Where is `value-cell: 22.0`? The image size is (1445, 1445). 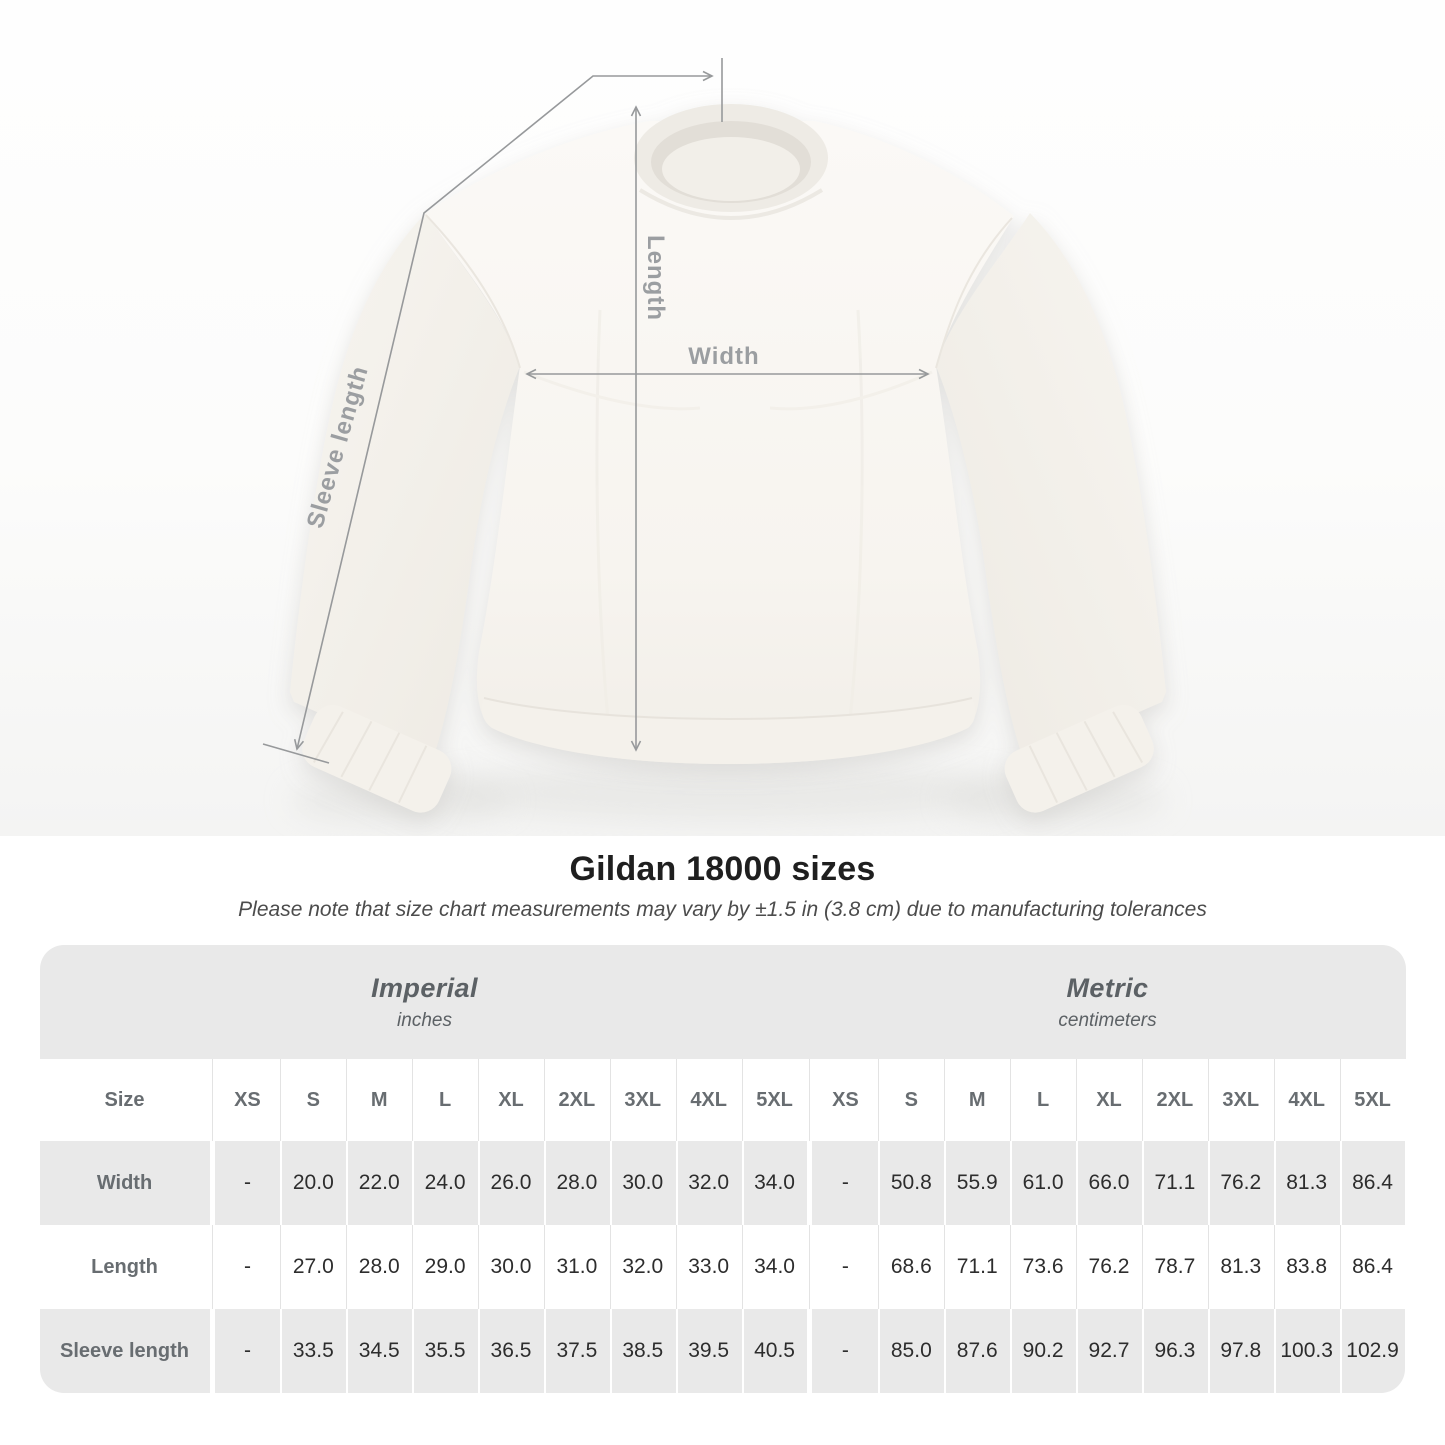 value-cell: 22.0 is located at coordinates (379, 1183).